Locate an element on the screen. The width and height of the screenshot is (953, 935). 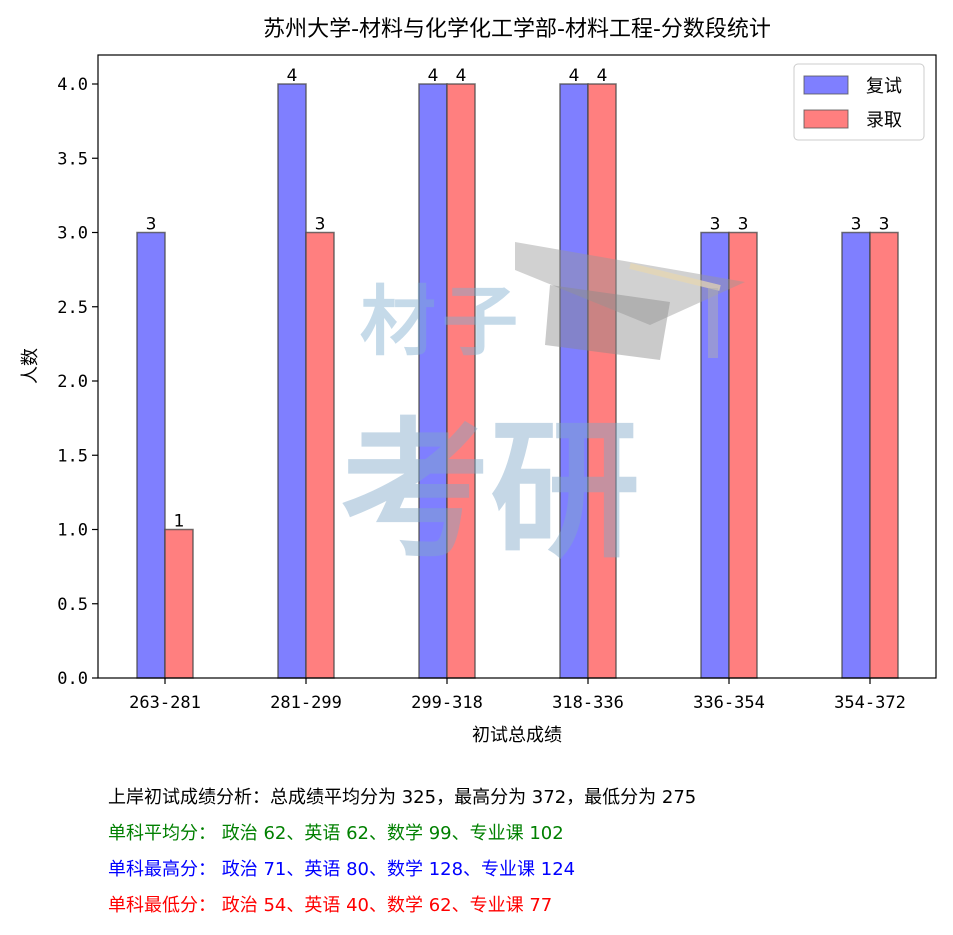
x-axis-label: 初试总成绩 is located at coordinates (517, 735).